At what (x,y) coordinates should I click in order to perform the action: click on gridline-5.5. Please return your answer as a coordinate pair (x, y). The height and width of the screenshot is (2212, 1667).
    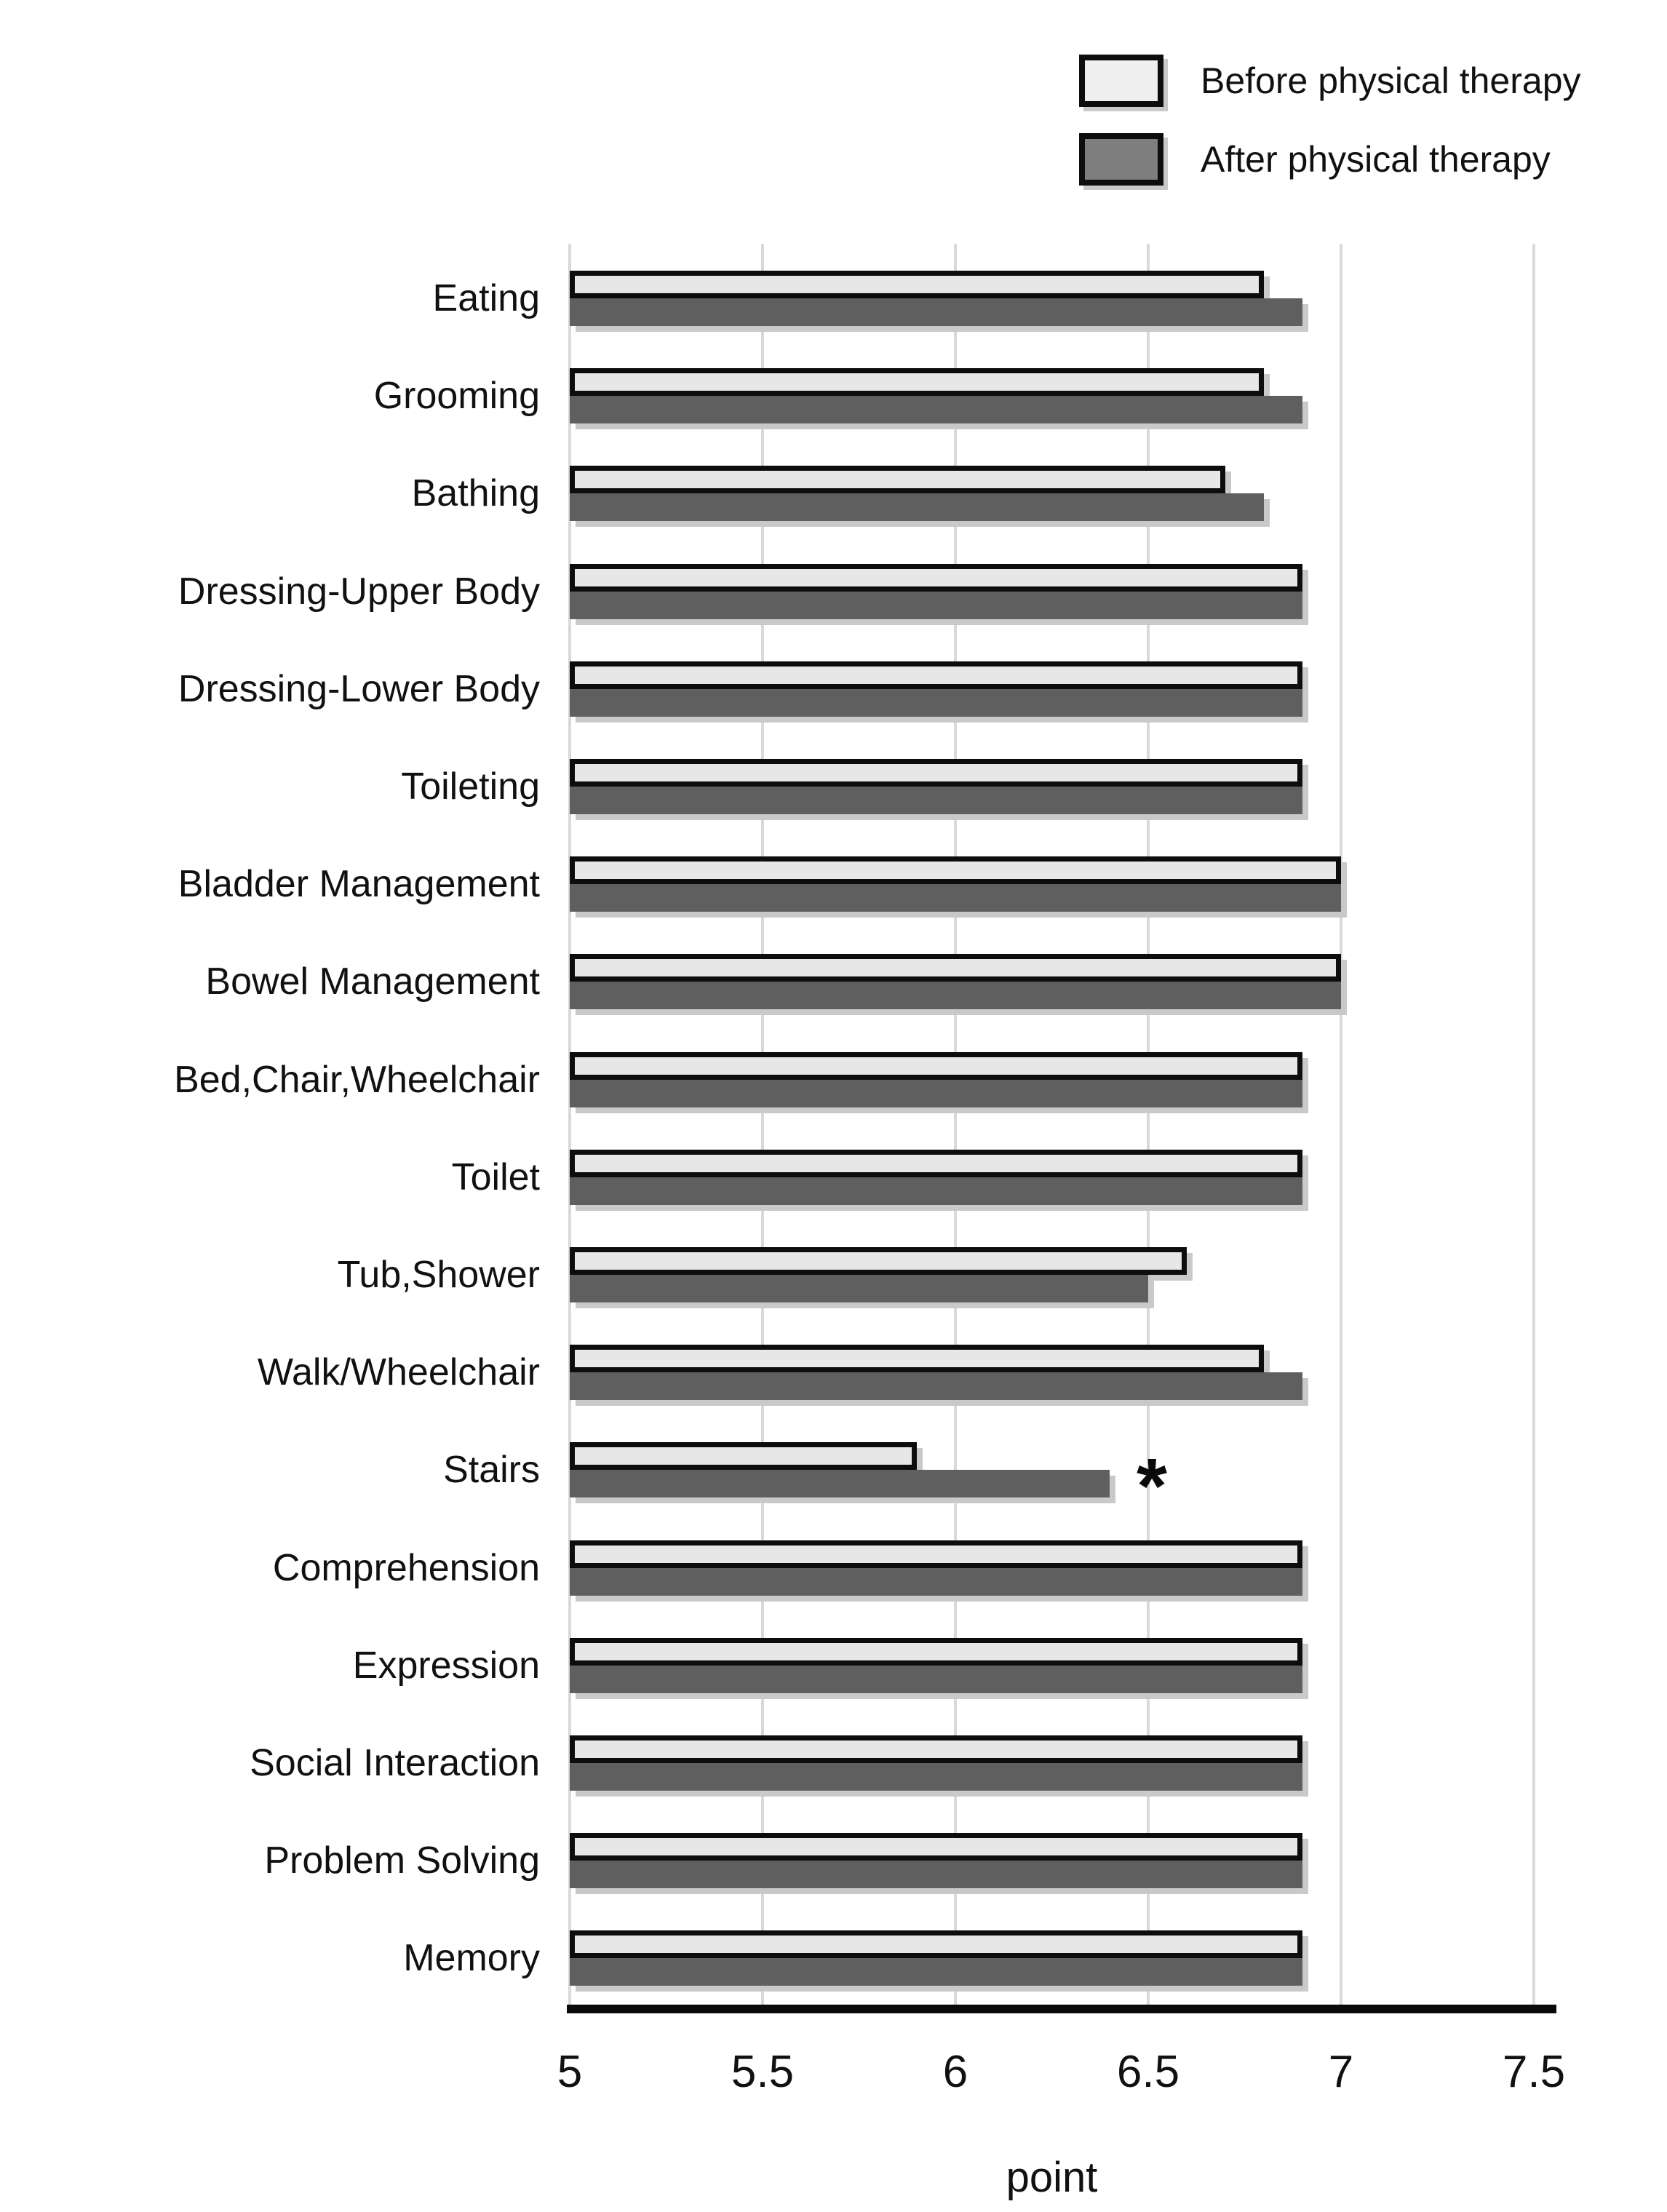
    Looking at the image, I should click on (762, 1124).